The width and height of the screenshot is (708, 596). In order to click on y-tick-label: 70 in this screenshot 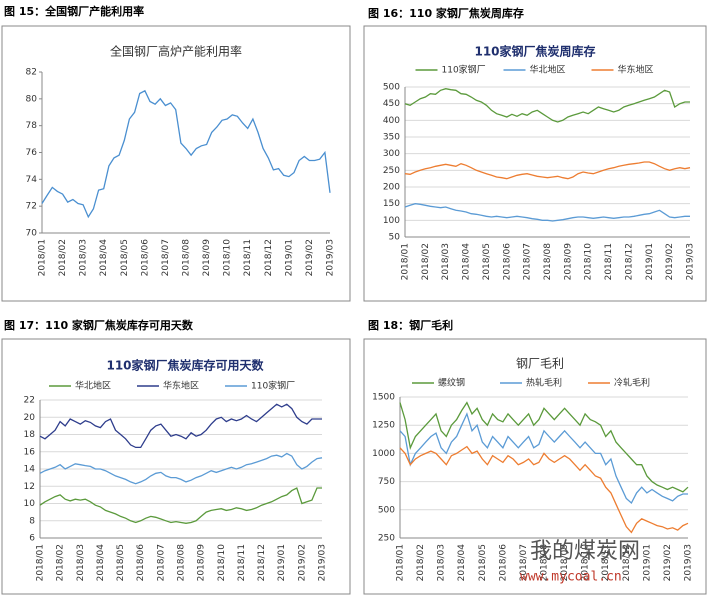, I will do `click(32, 234)`.